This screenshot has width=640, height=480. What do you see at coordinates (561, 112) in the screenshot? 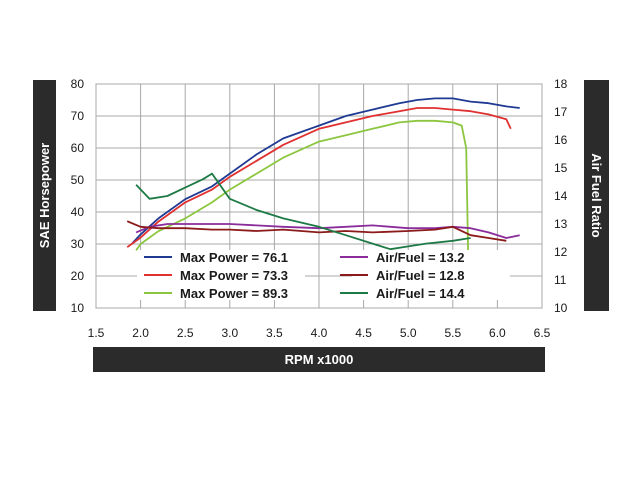
I see `y2-tick-label: 17` at bounding box center [561, 112].